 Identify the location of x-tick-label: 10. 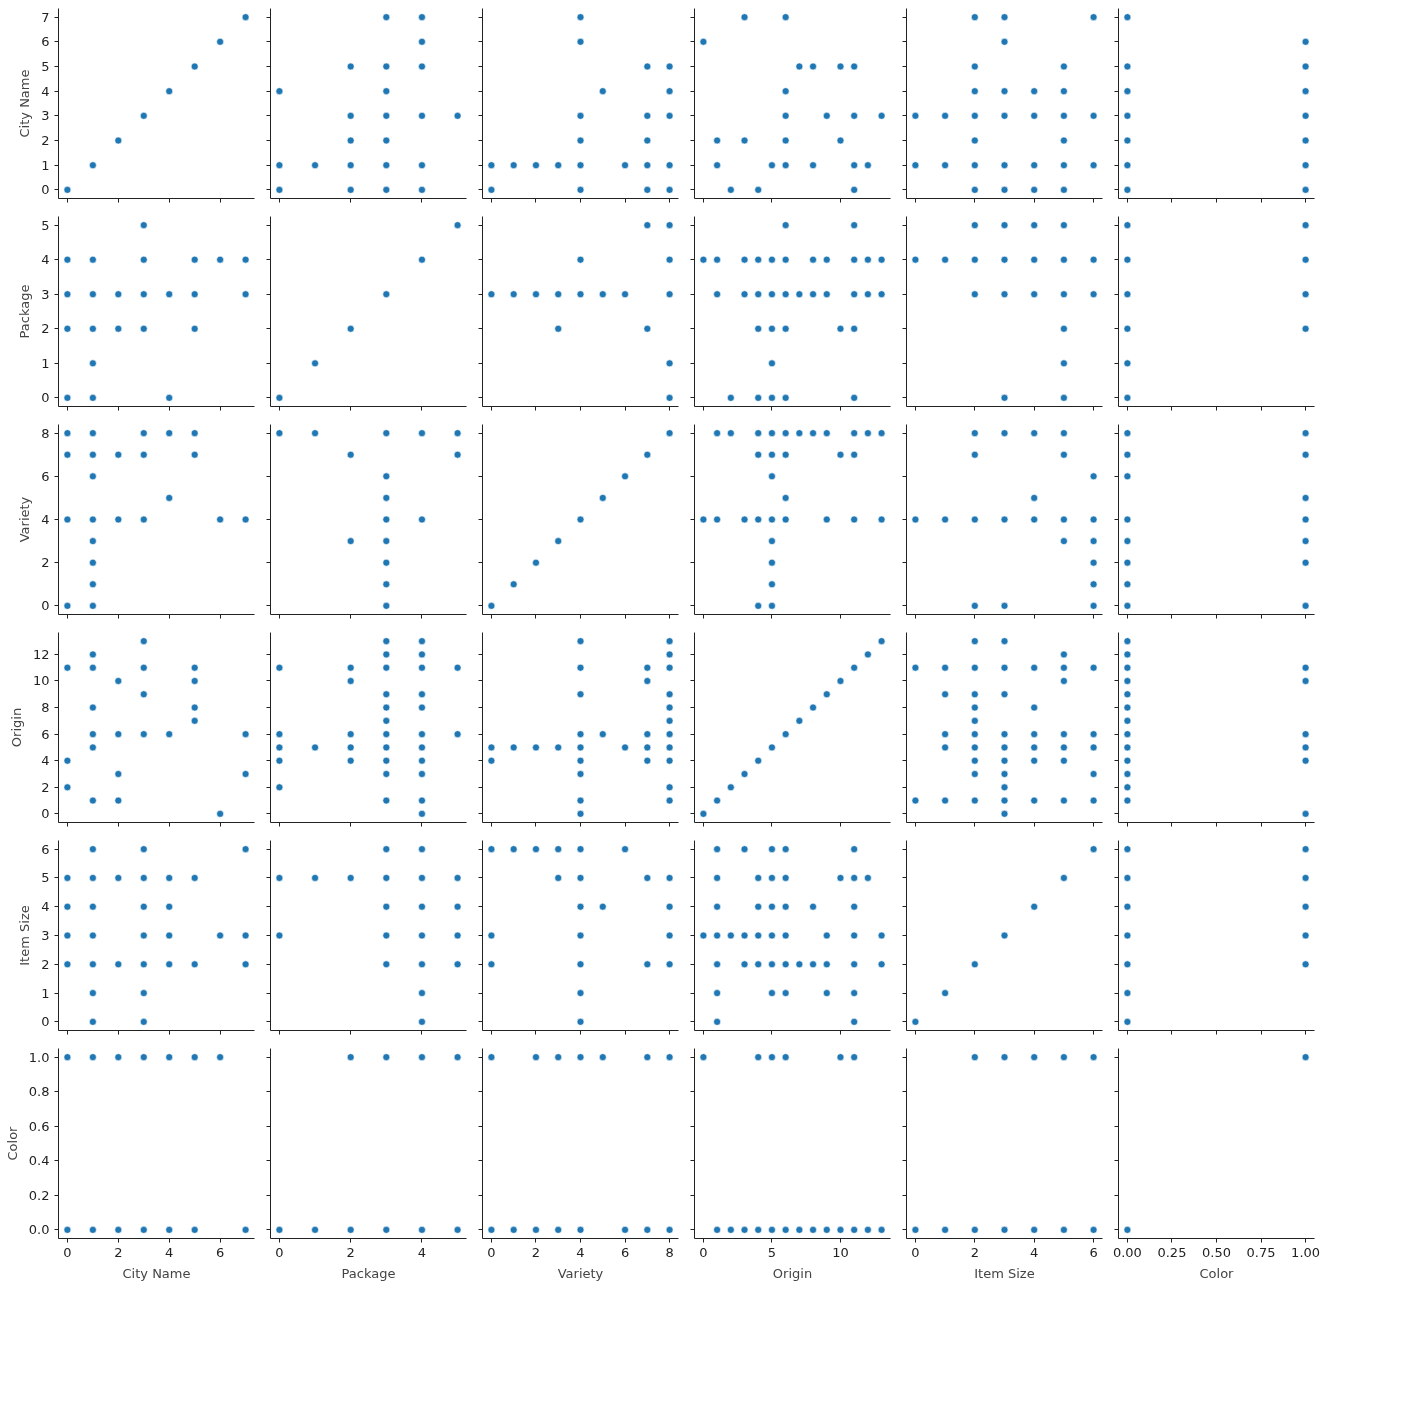
(840, 1252).